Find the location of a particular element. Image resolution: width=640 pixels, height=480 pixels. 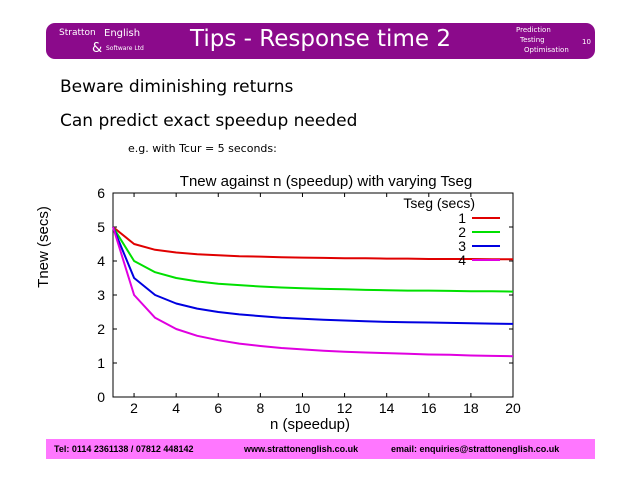

tag: Optimisation is located at coordinates (546, 50).